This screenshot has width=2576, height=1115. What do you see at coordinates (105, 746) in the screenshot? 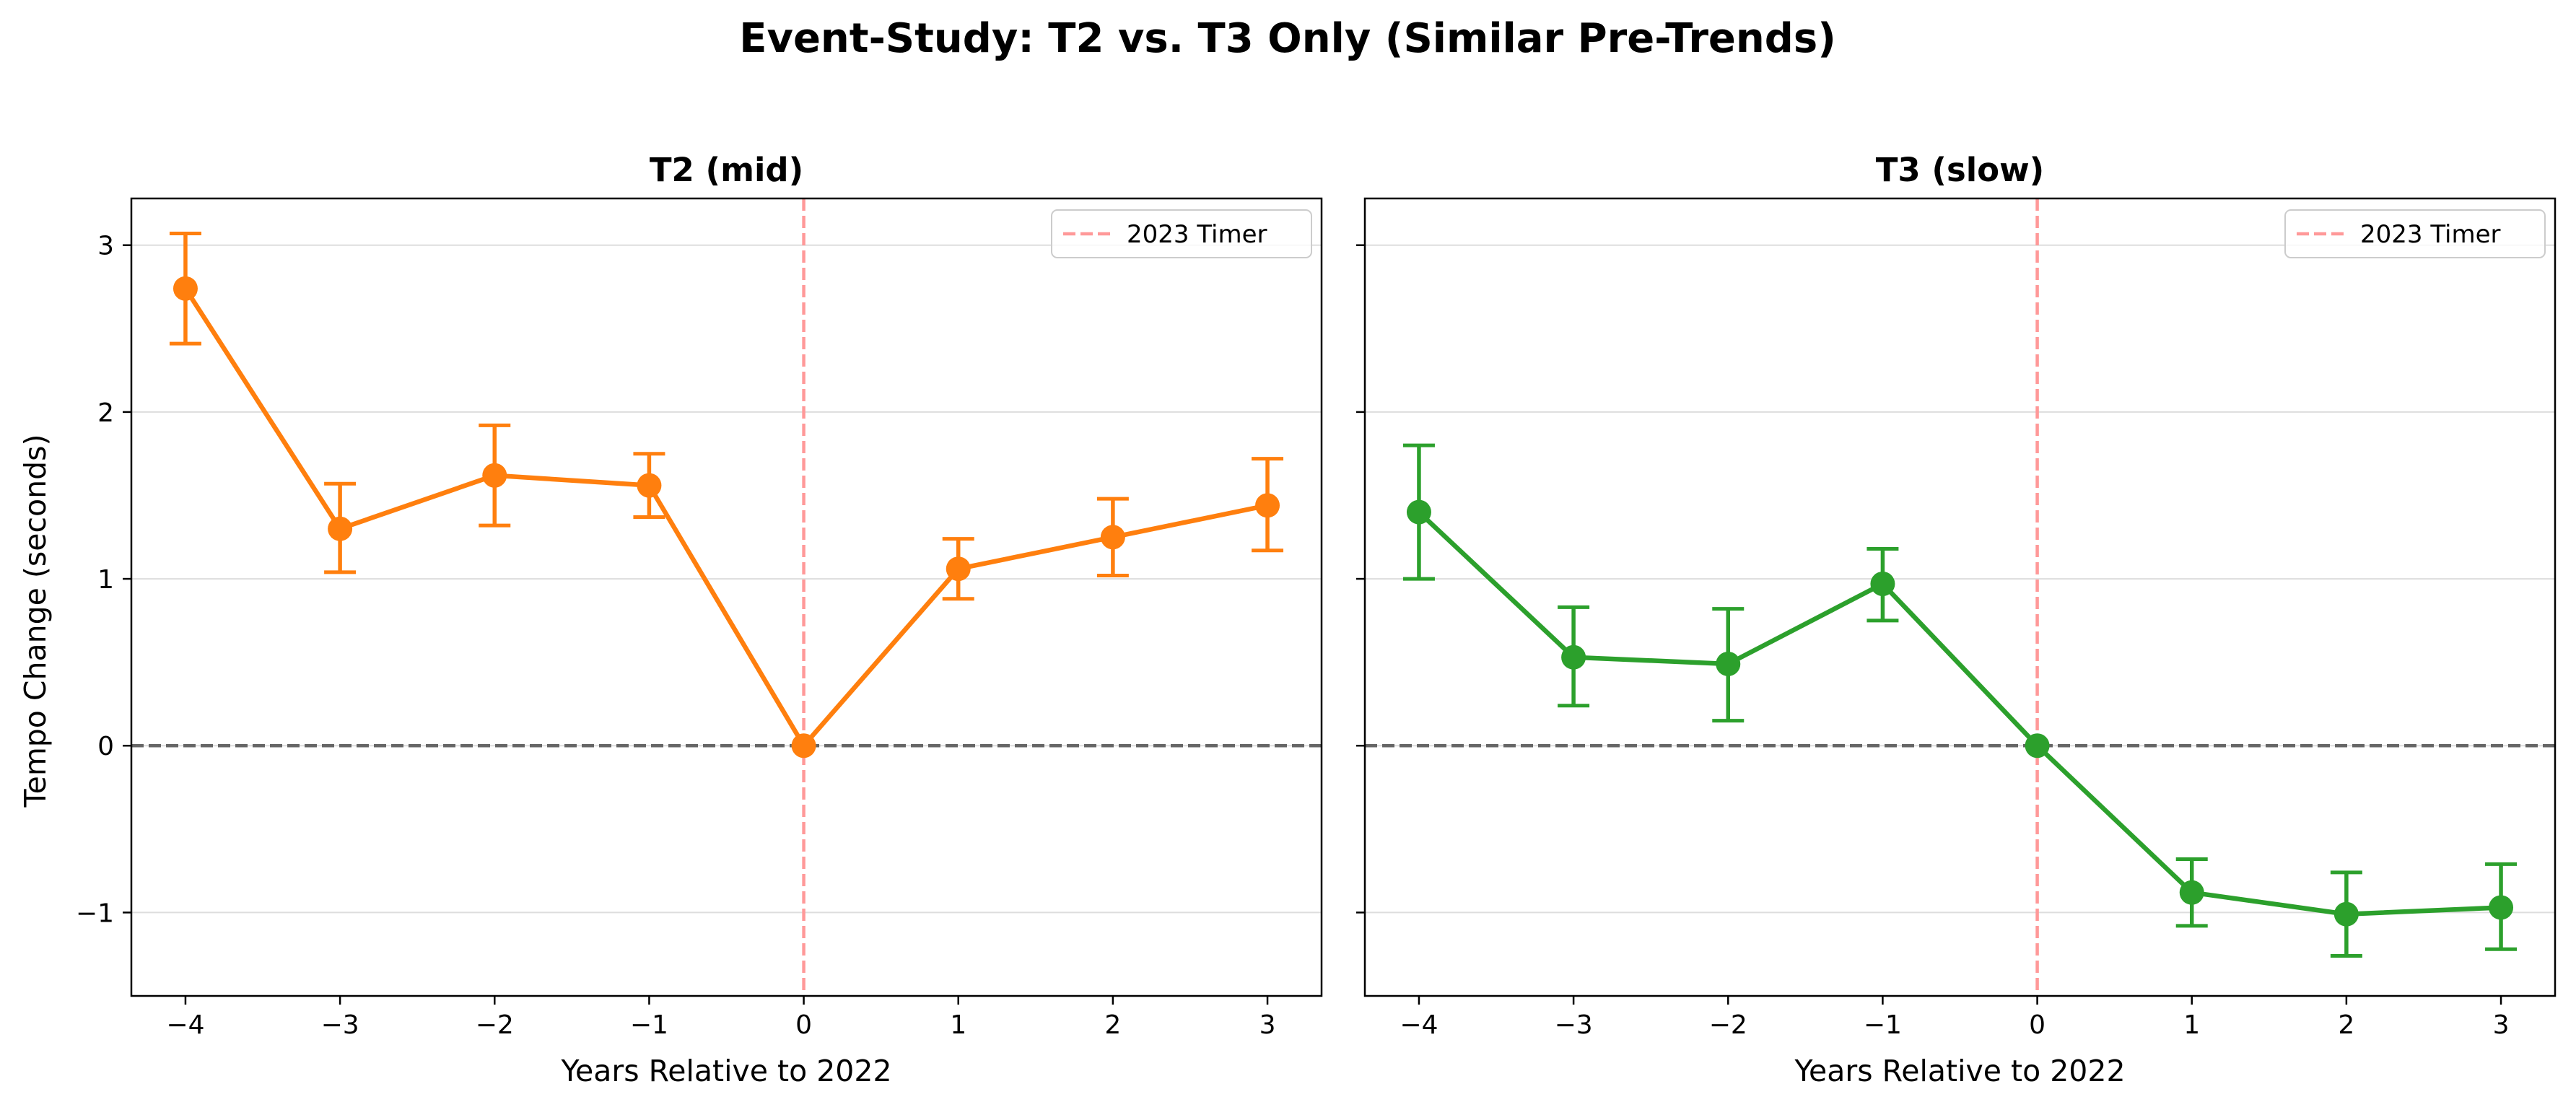
I see `y-tick-label: 0` at bounding box center [105, 746].